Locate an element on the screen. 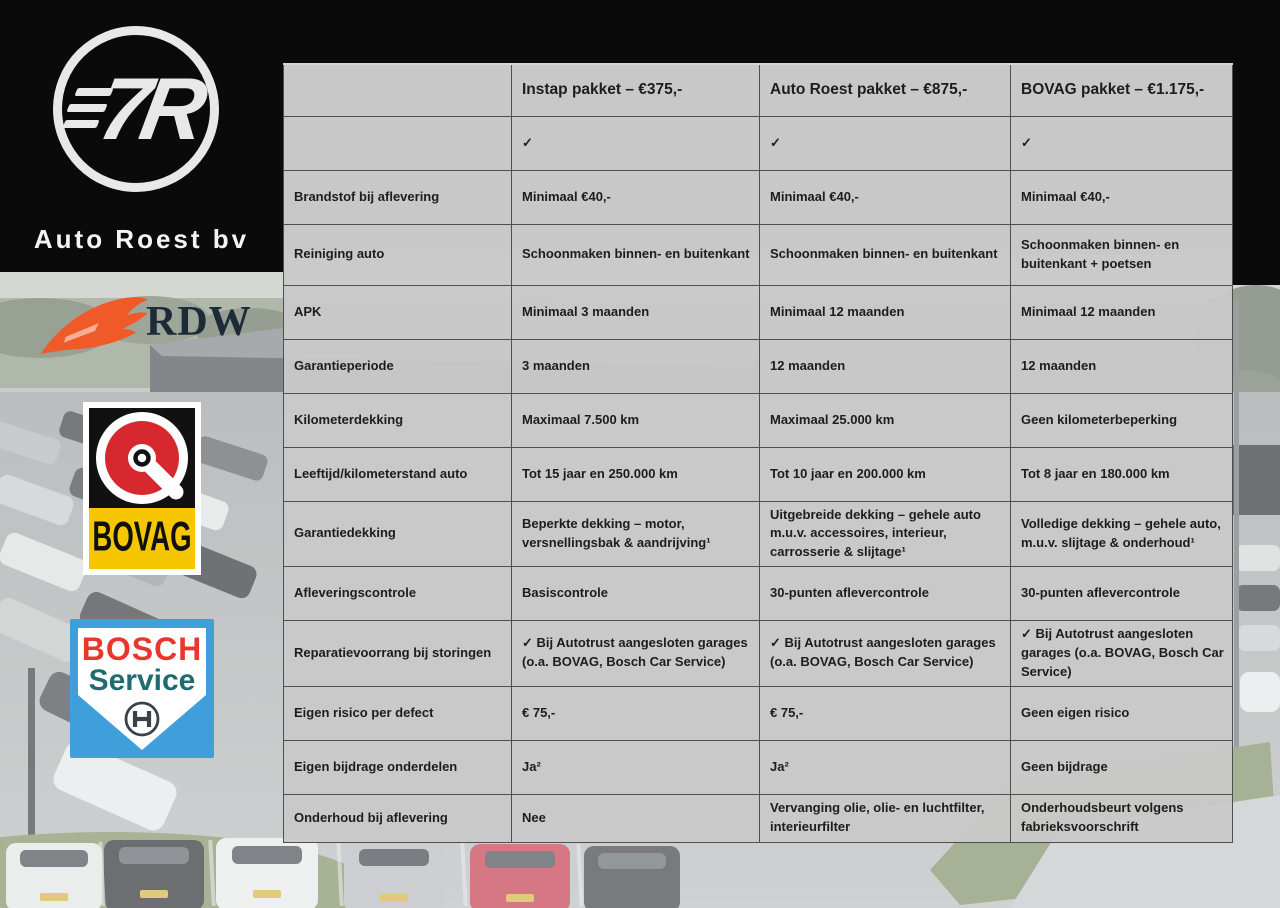 Image resolution: width=1280 pixels, height=908 pixels. column-header-instap: Instap pakket – €375,- is located at coordinates (635, 90).